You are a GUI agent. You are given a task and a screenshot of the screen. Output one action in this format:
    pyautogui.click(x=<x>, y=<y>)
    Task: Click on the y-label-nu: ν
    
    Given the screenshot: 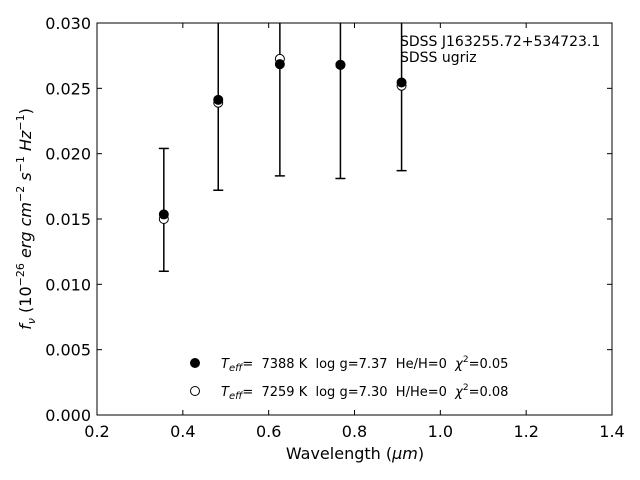 What is the action you would take?
    pyautogui.click(x=31, y=321)
    